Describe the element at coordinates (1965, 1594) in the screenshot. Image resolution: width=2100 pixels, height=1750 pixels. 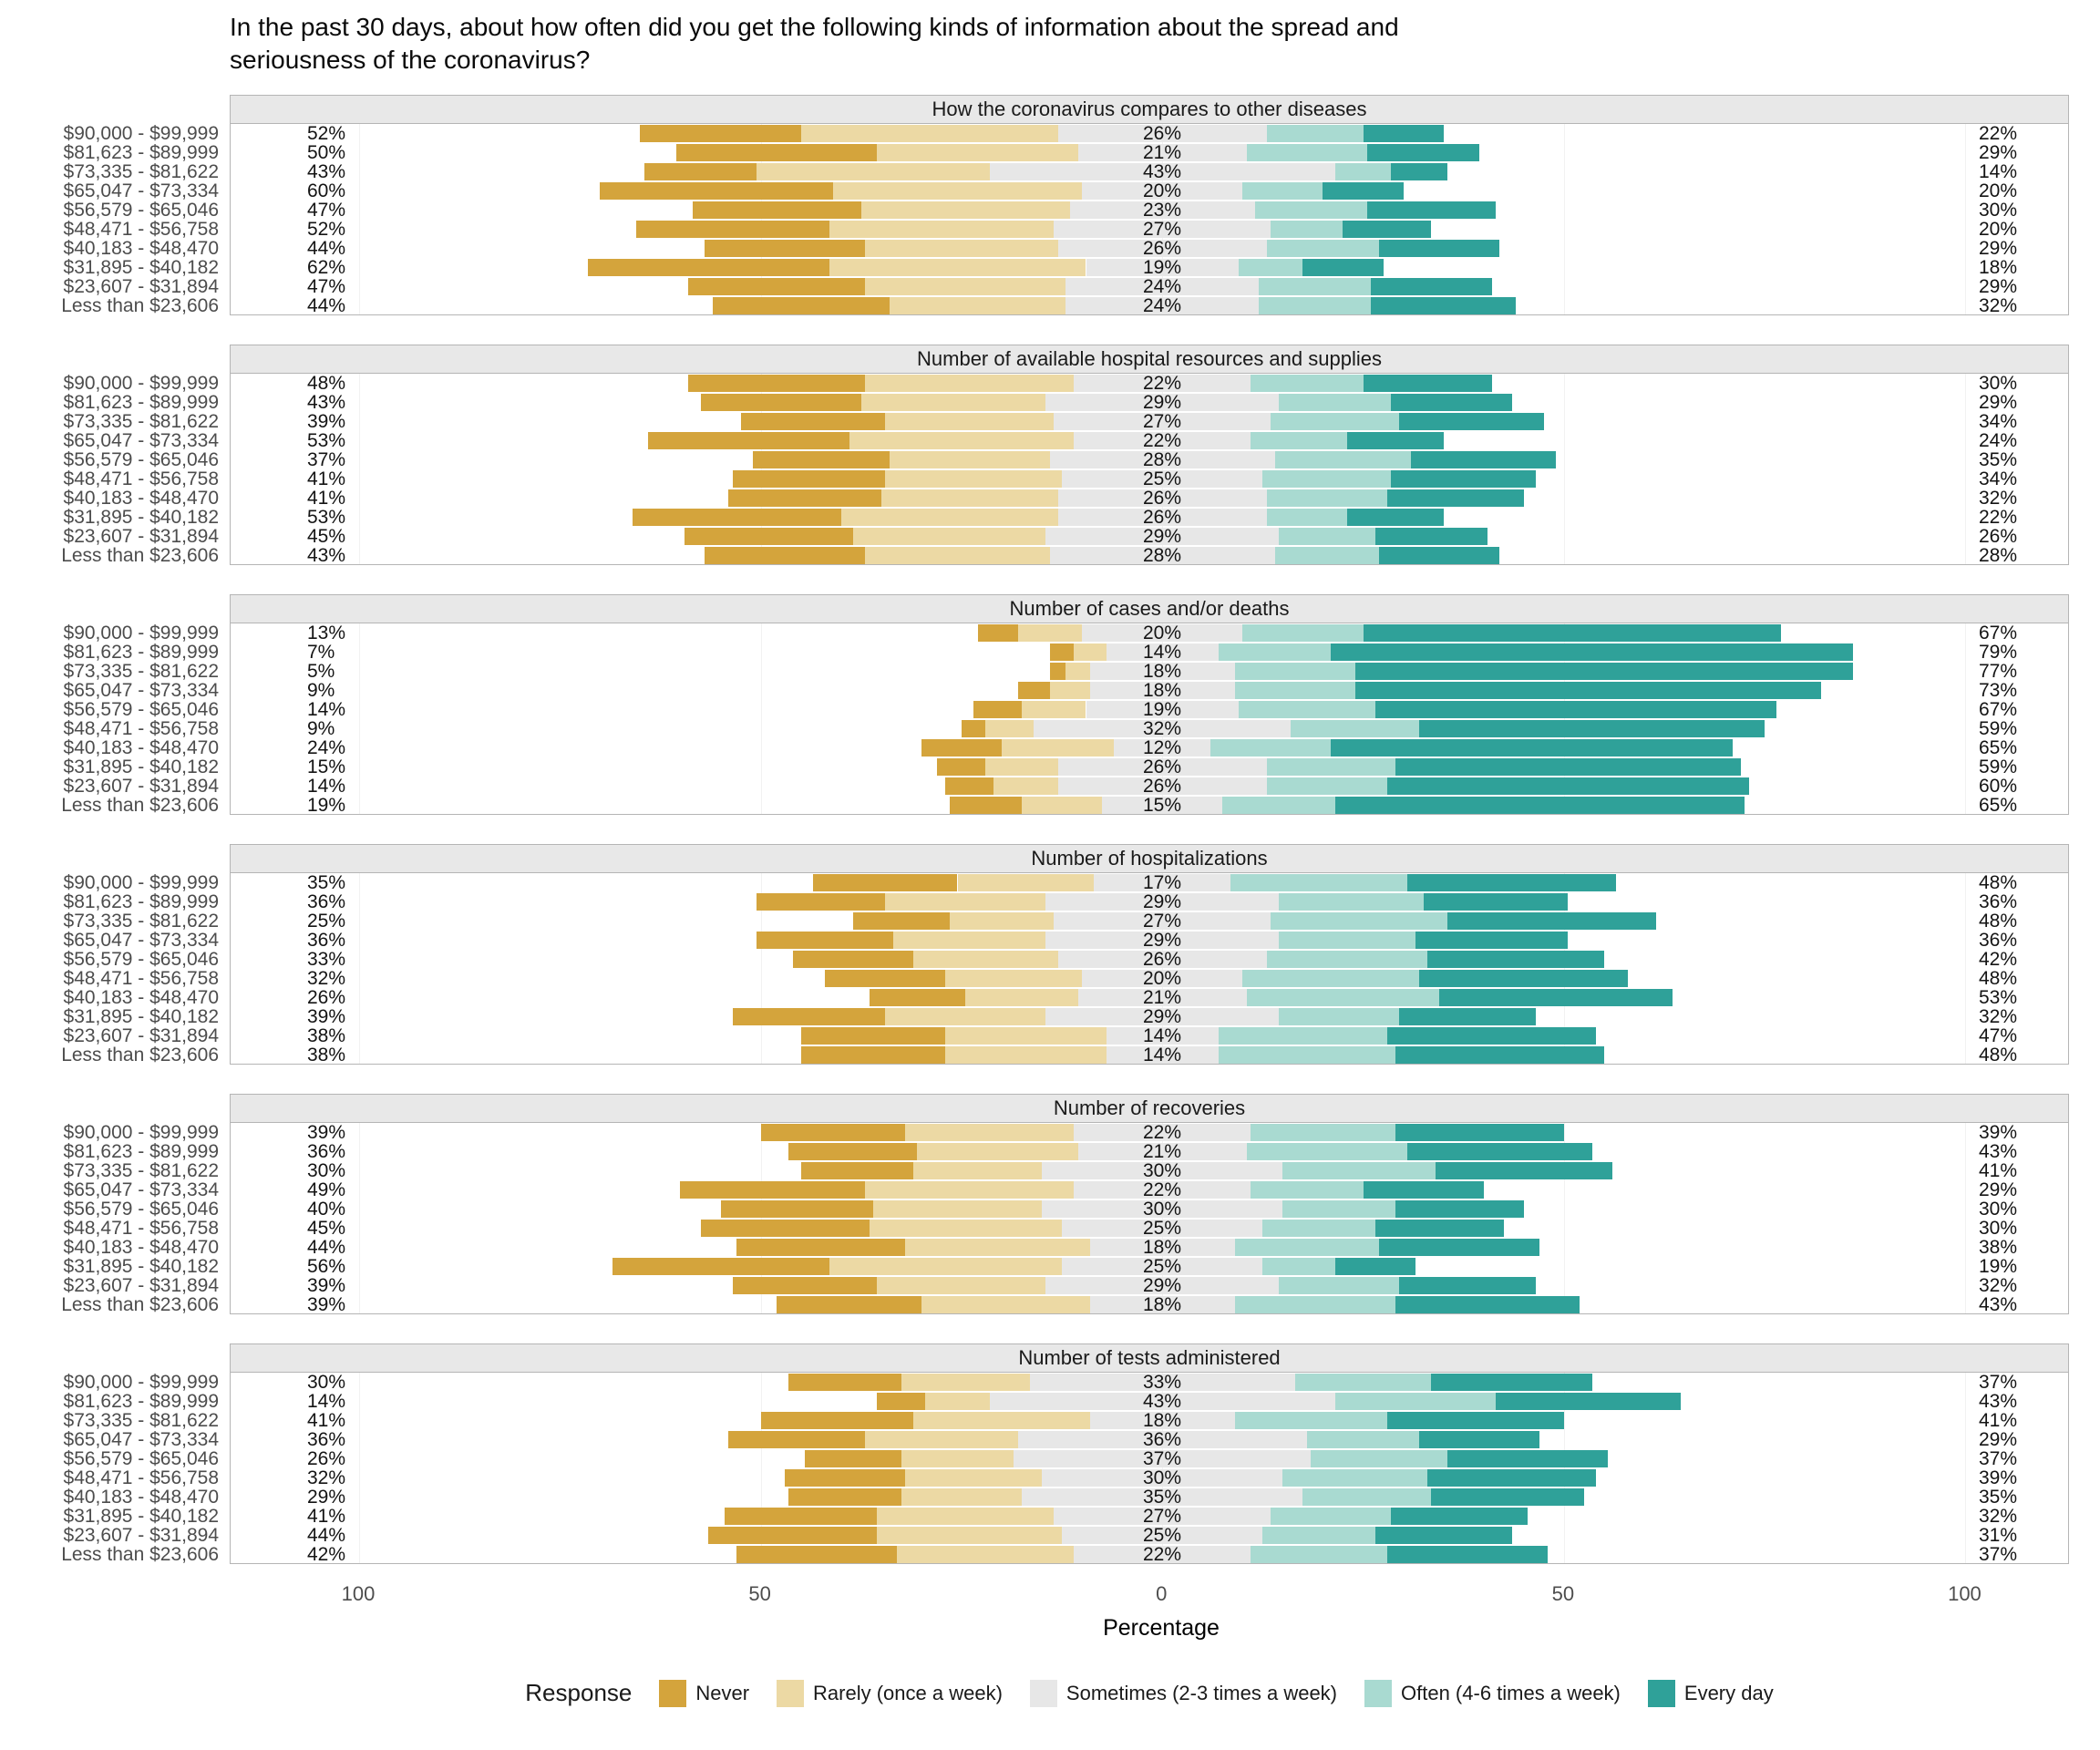
I see `x-axis-tick: 100` at that location.